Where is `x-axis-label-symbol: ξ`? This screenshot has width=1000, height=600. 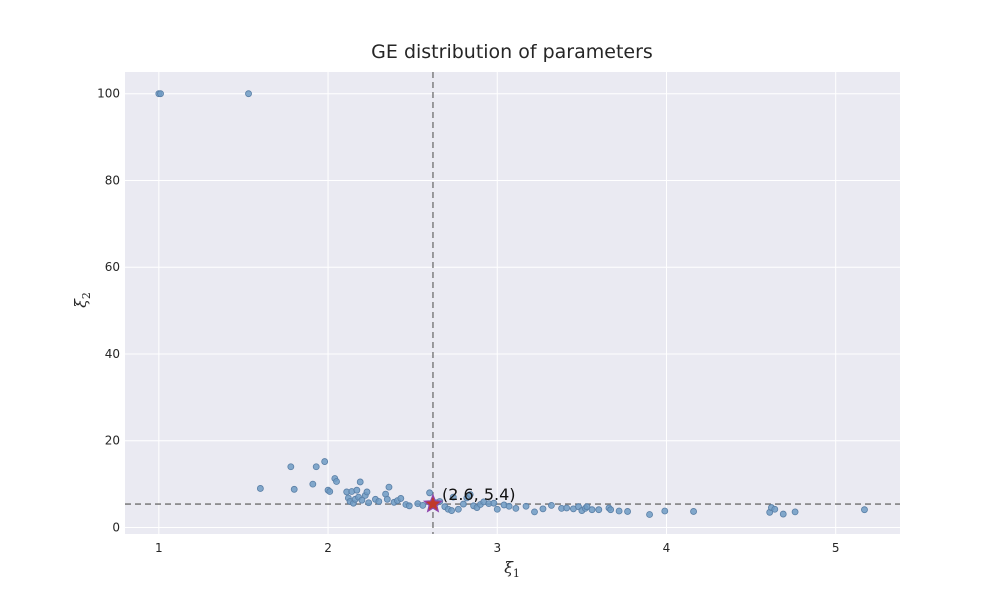 x-axis-label-symbol: ξ is located at coordinates (509, 567).